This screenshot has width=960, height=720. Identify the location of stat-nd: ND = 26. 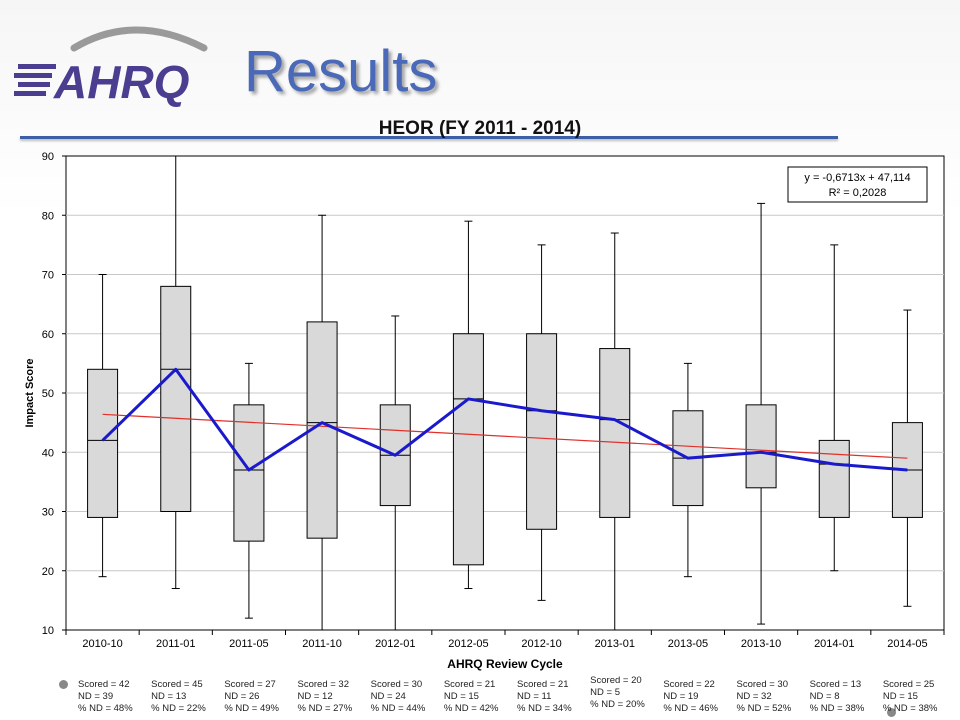
(242, 696).